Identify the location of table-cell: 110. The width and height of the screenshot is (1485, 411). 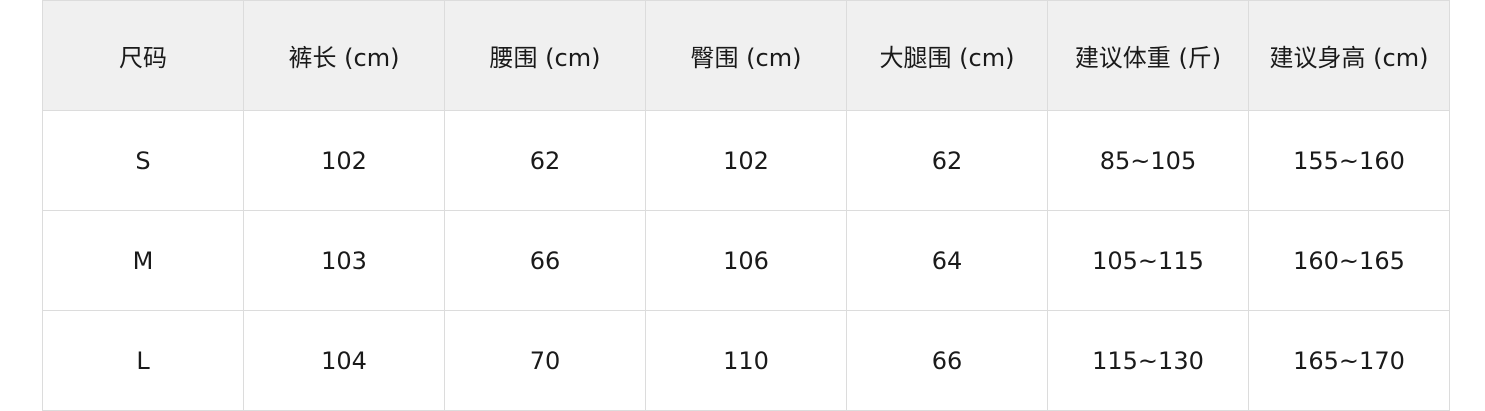
(746, 360).